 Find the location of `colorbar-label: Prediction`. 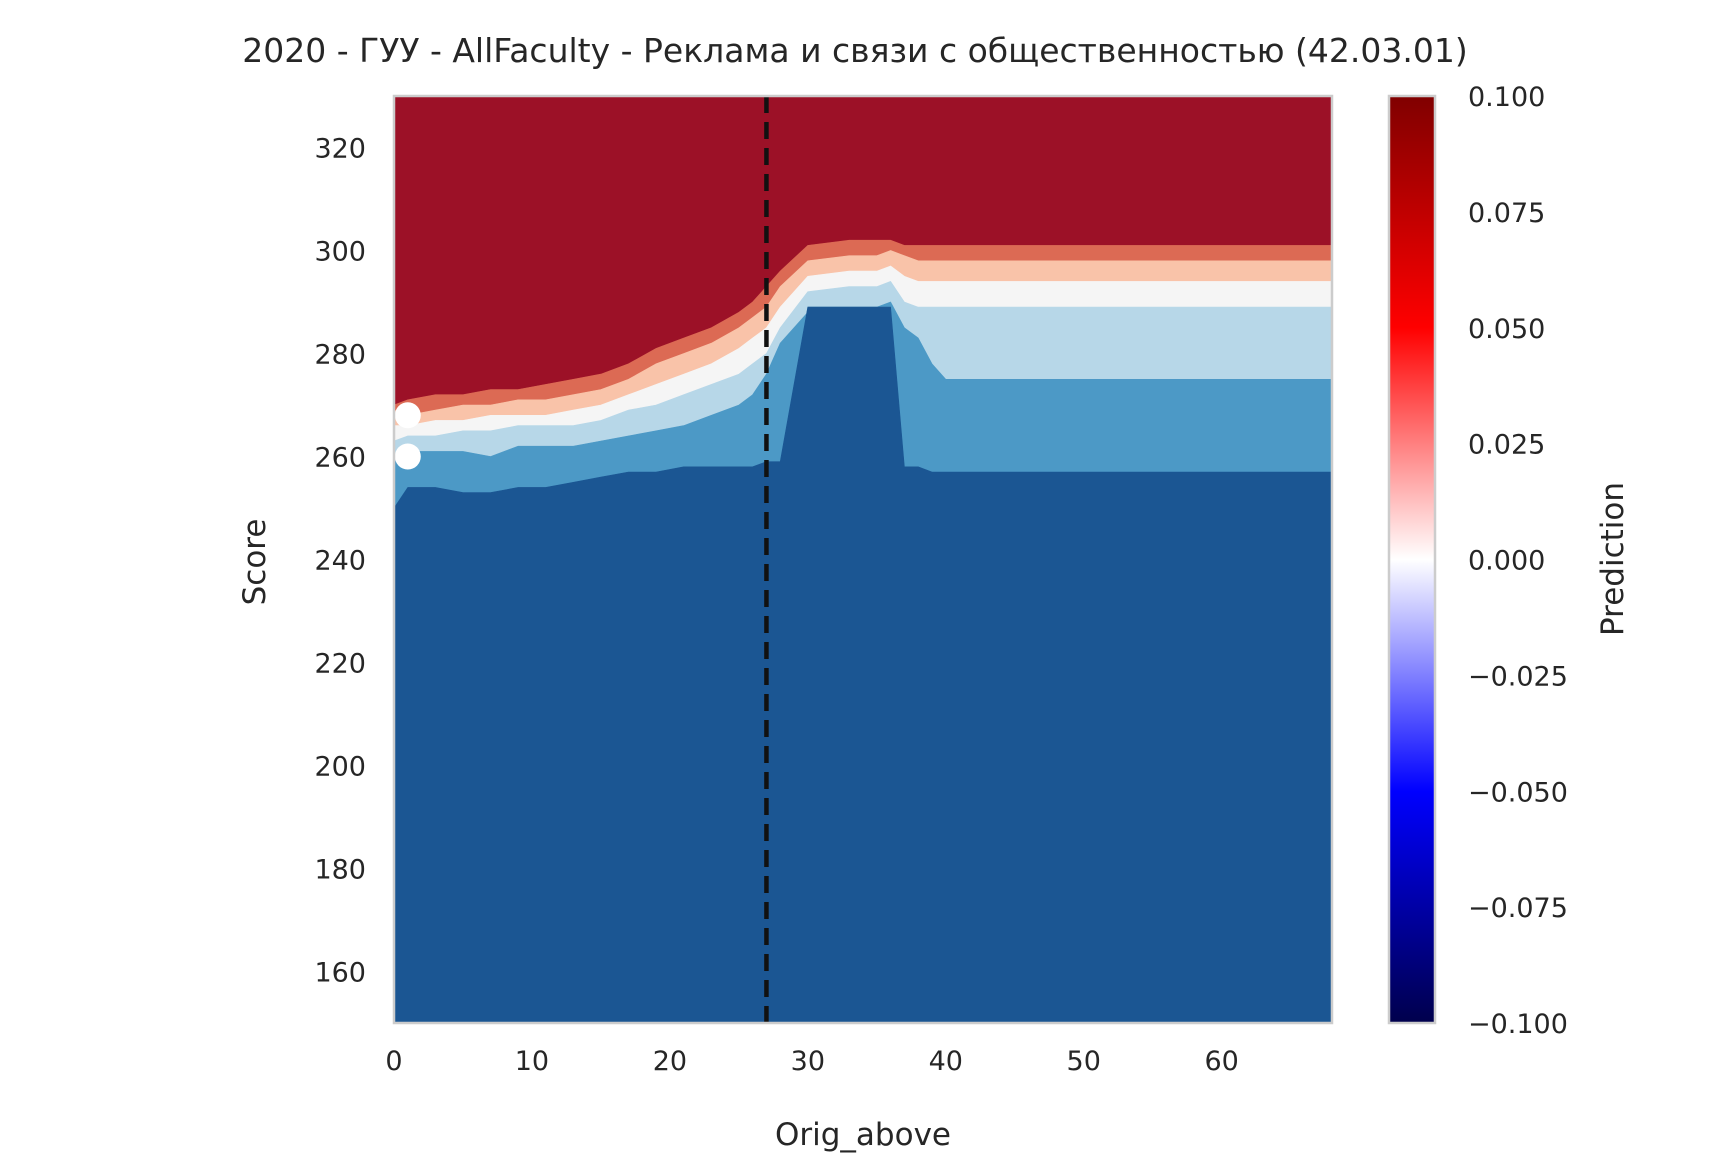

colorbar-label: Prediction is located at coordinates (1613, 559).